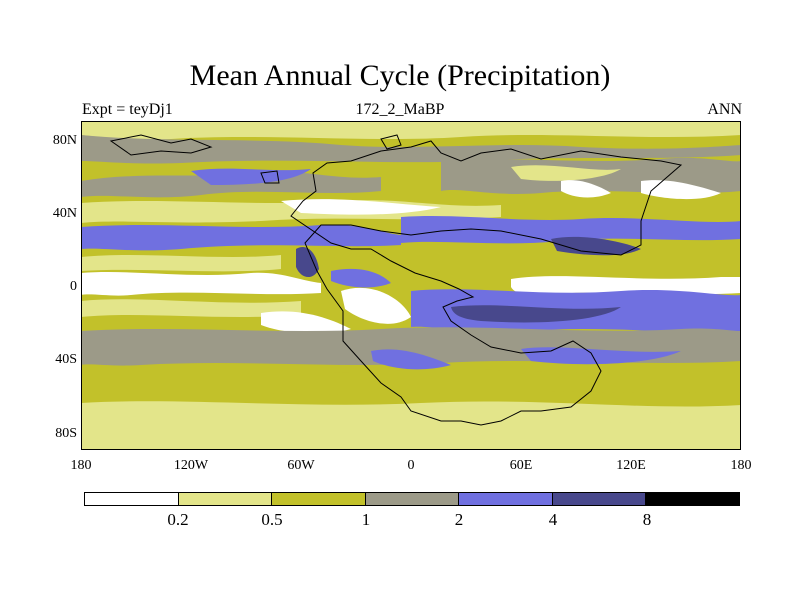 The width and height of the screenshot is (800, 600). Describe the element at coordinates (251, 176) in the screenshot. I see `n-pacific-storm` at that location.